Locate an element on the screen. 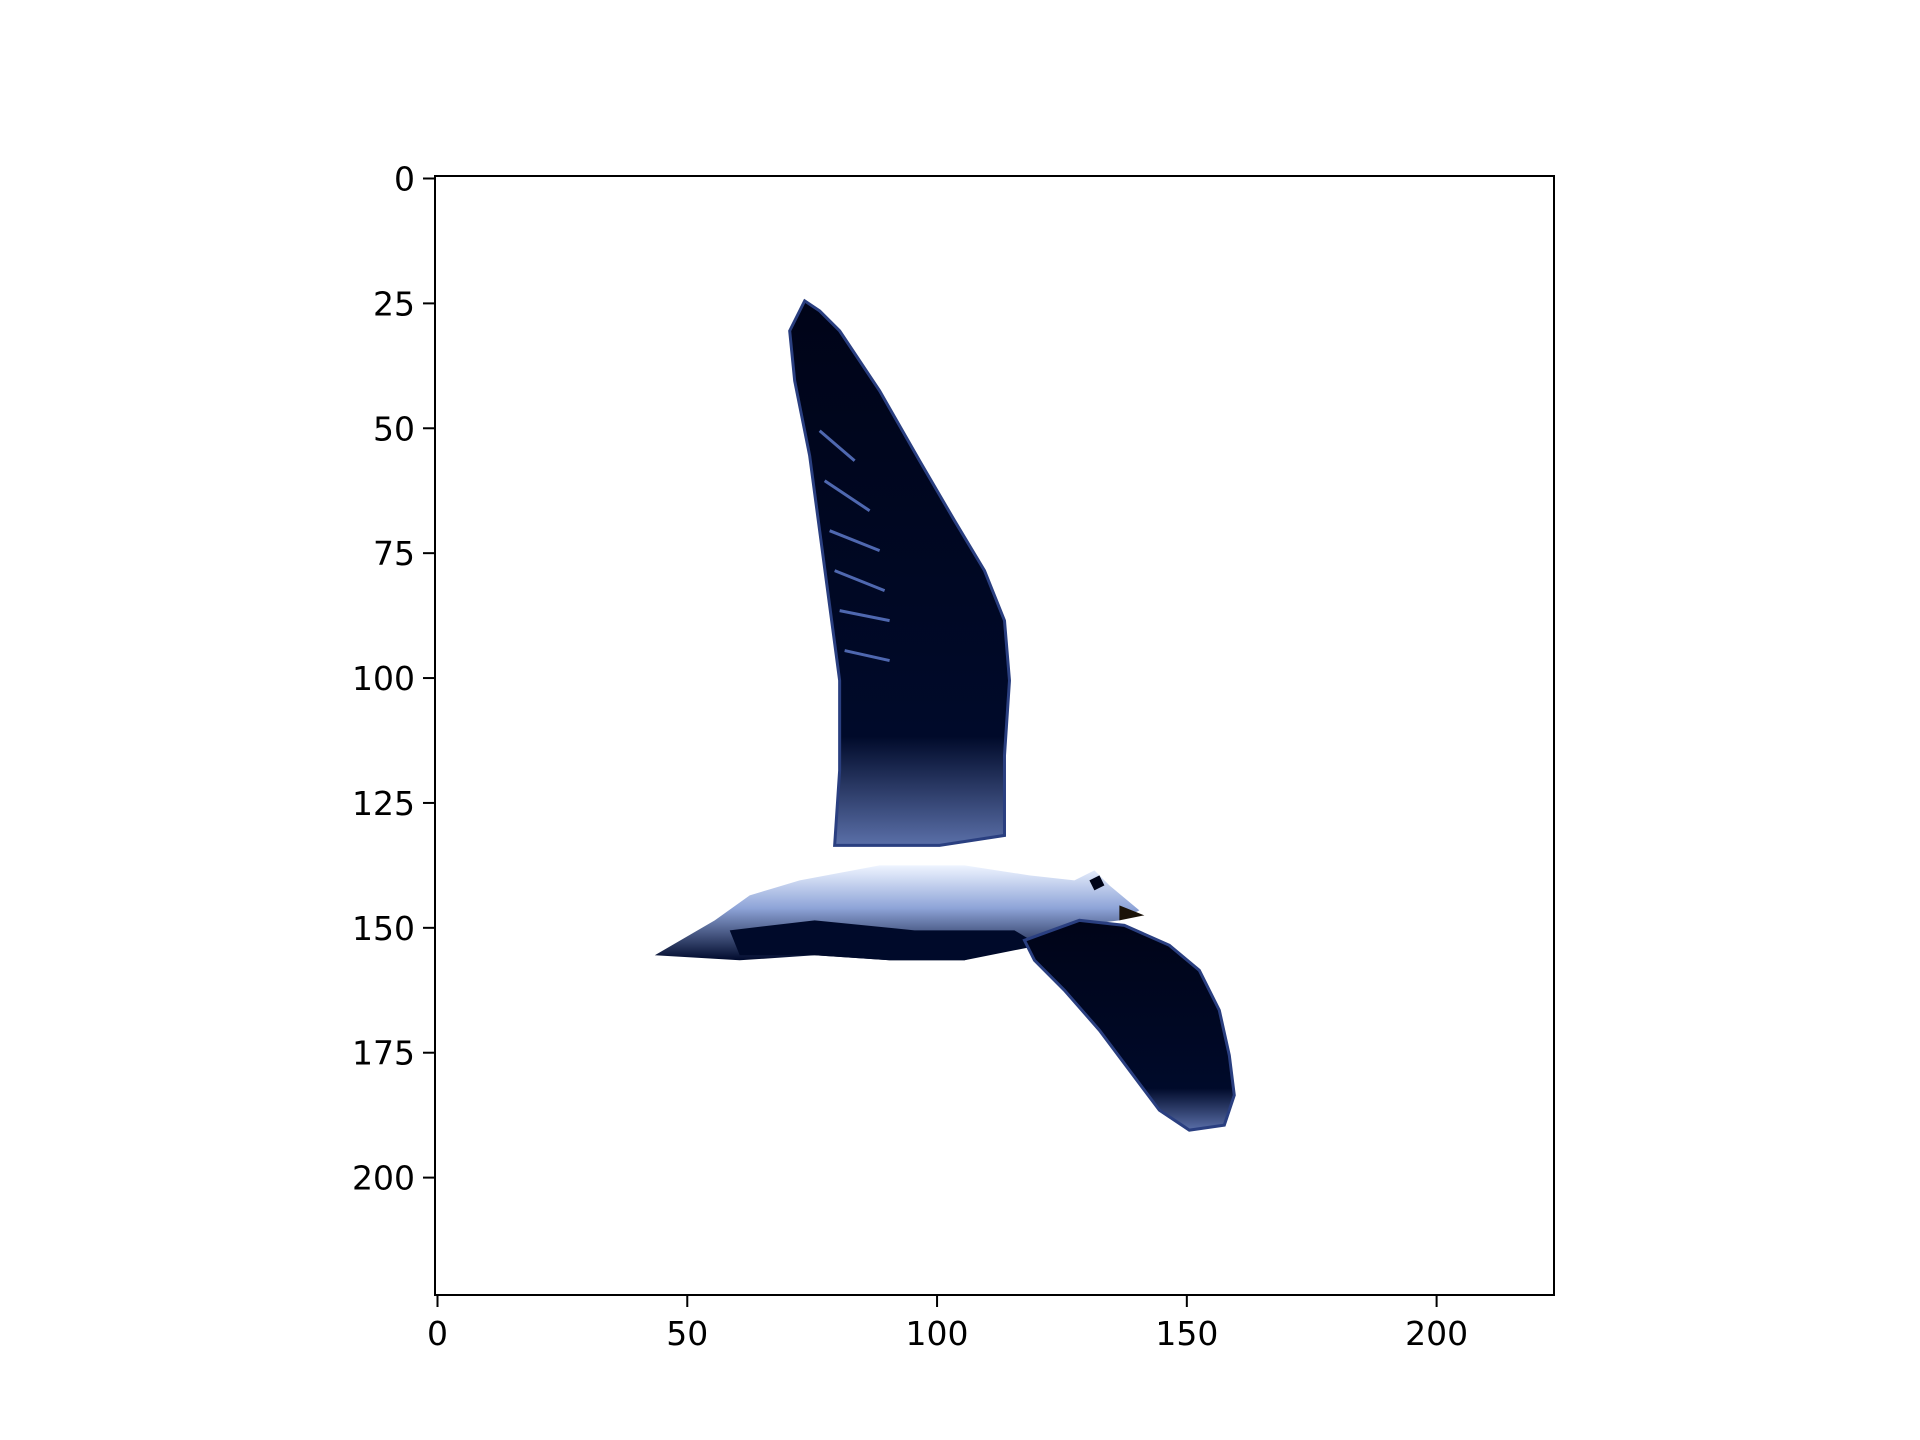 Image resolution: width=1920 pixels, height=1440 pixels. x-tick-label: 100 is located at coordinates (937, 1333).